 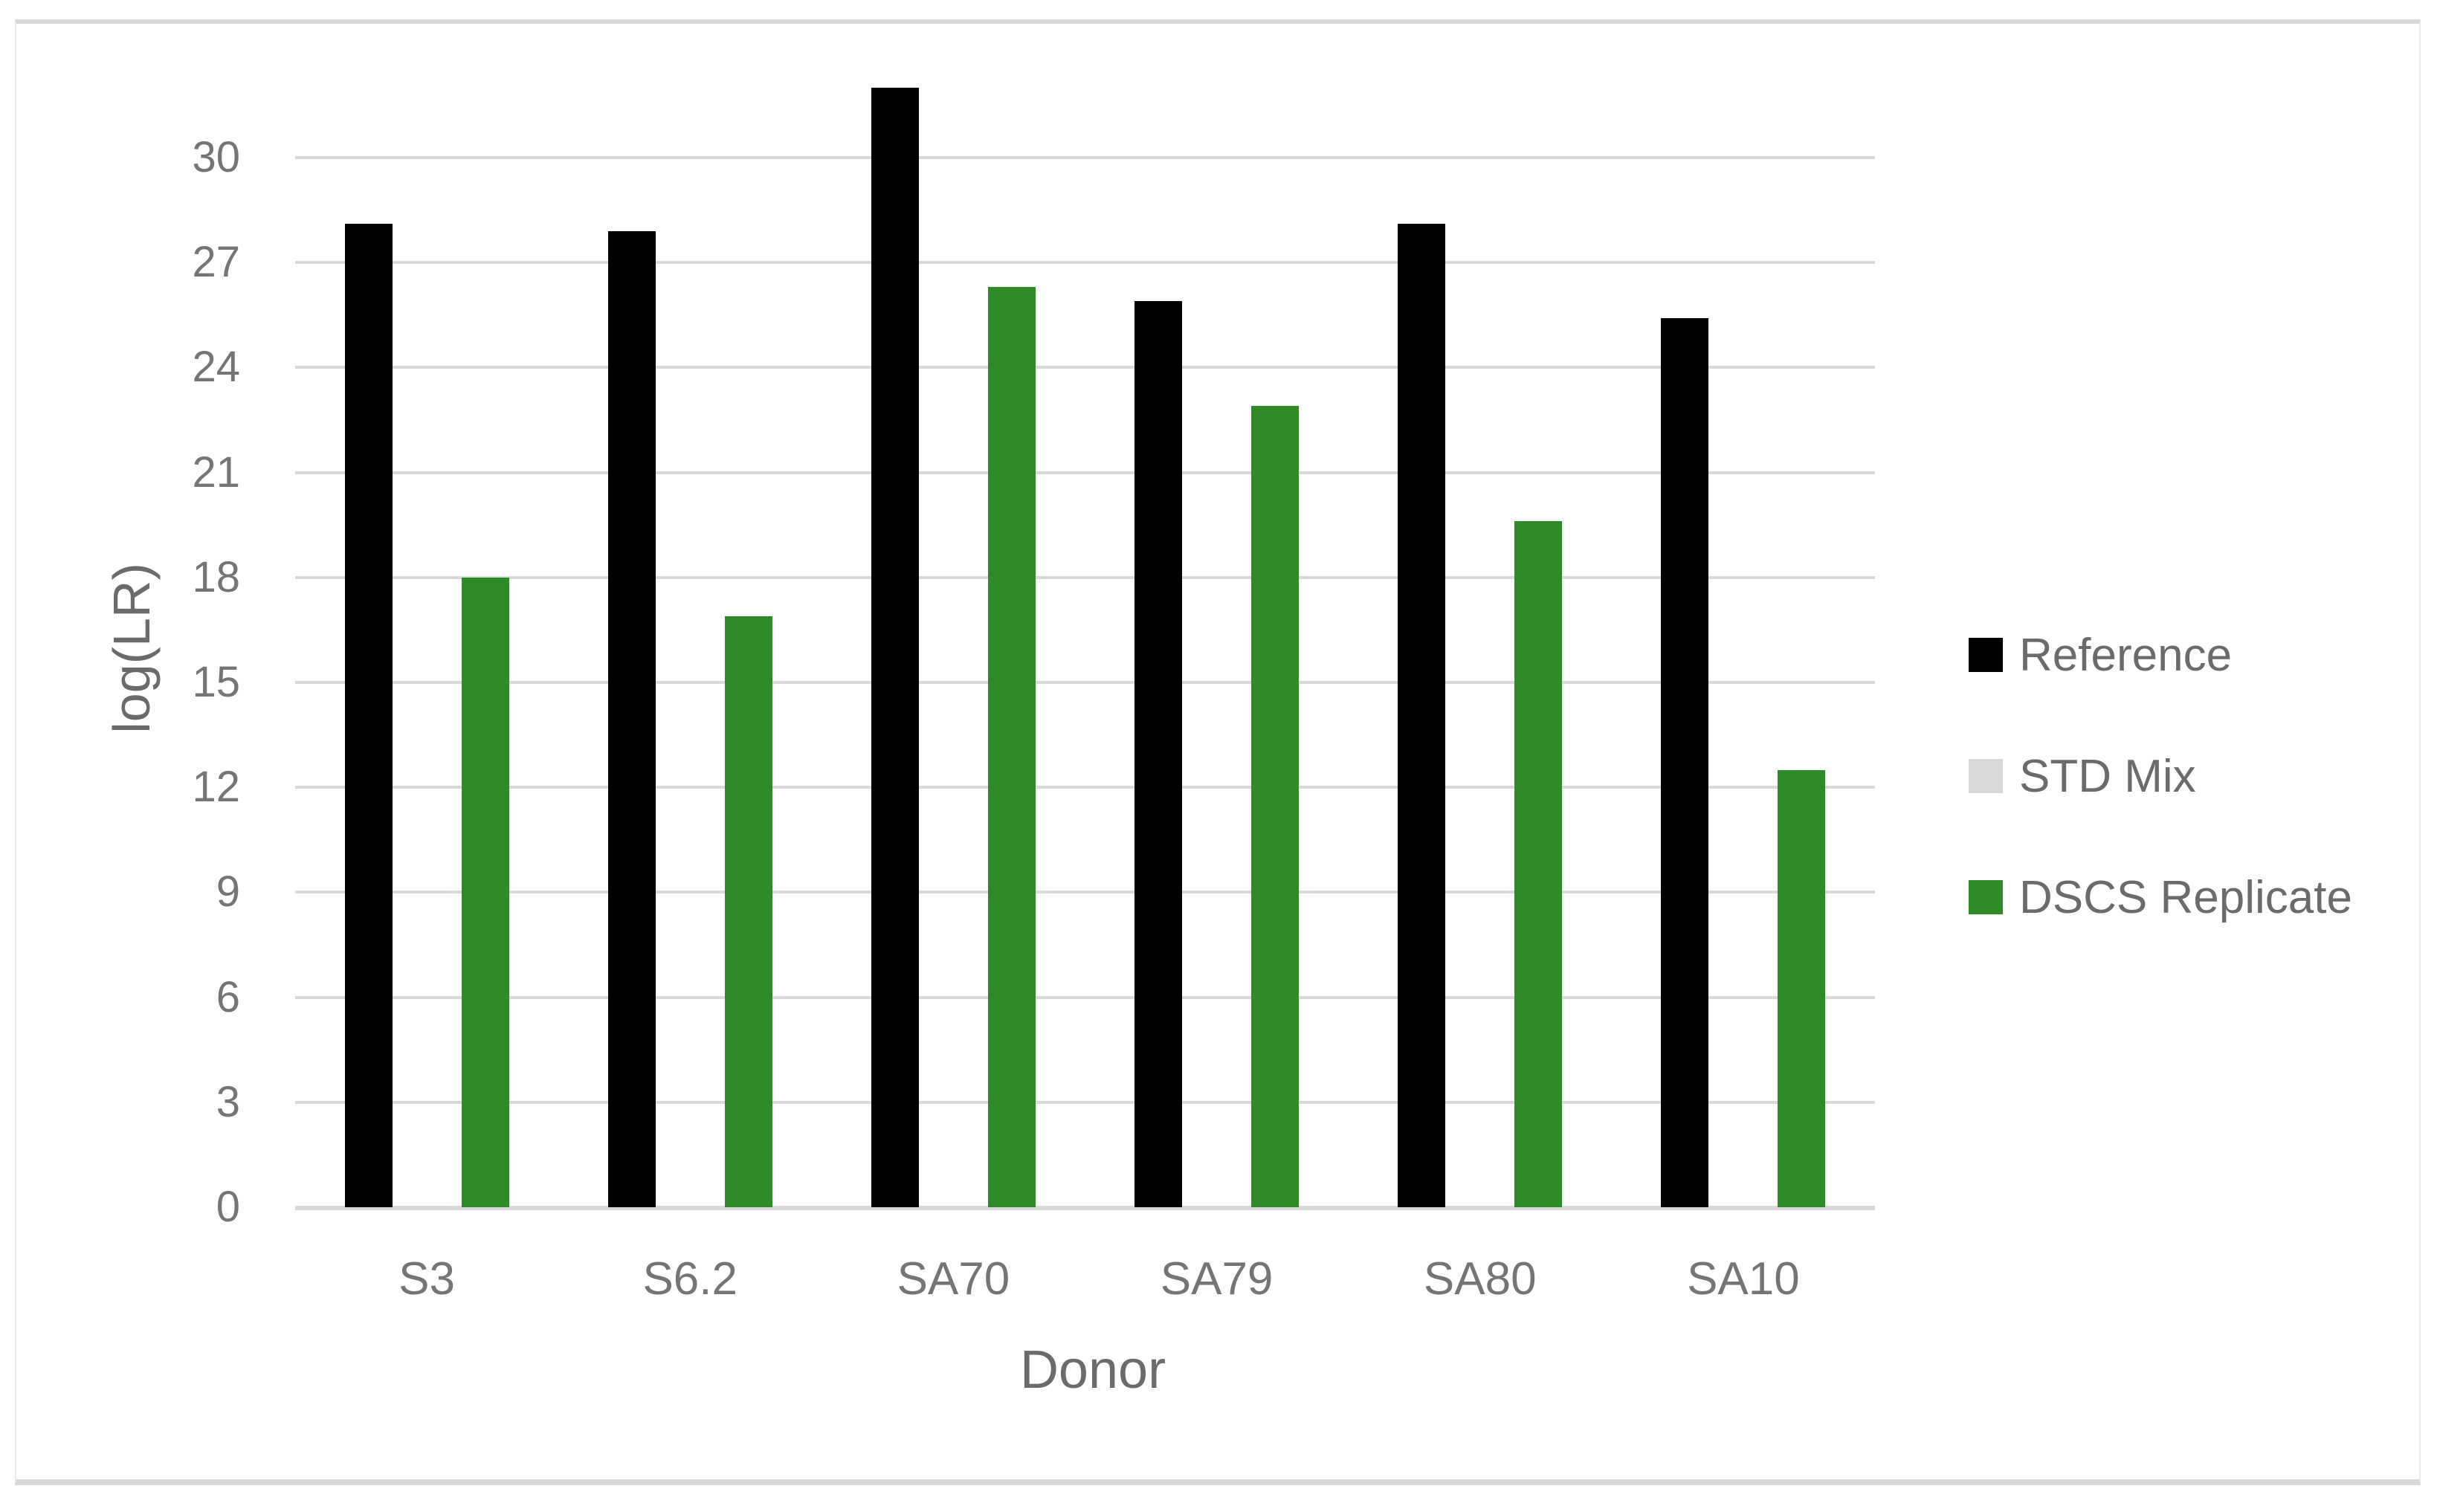 What do you see at coordinates (216, 787) in the screenshot?
I see `y-tick-label-12: 12` at bounding box center [216, 787].